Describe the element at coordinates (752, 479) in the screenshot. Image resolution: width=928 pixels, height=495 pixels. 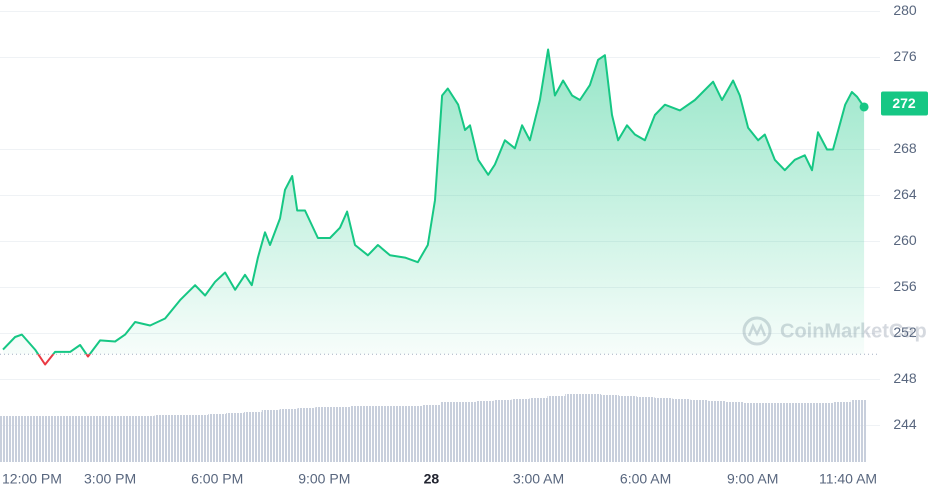
I see `x-tick-label: 9:00 AM` at that location.